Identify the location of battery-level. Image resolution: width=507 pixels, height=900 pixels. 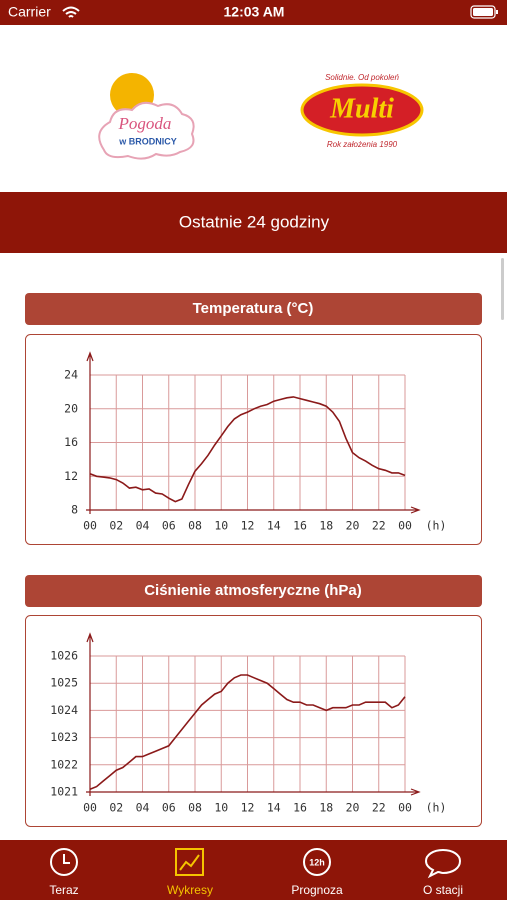
(483, 12).